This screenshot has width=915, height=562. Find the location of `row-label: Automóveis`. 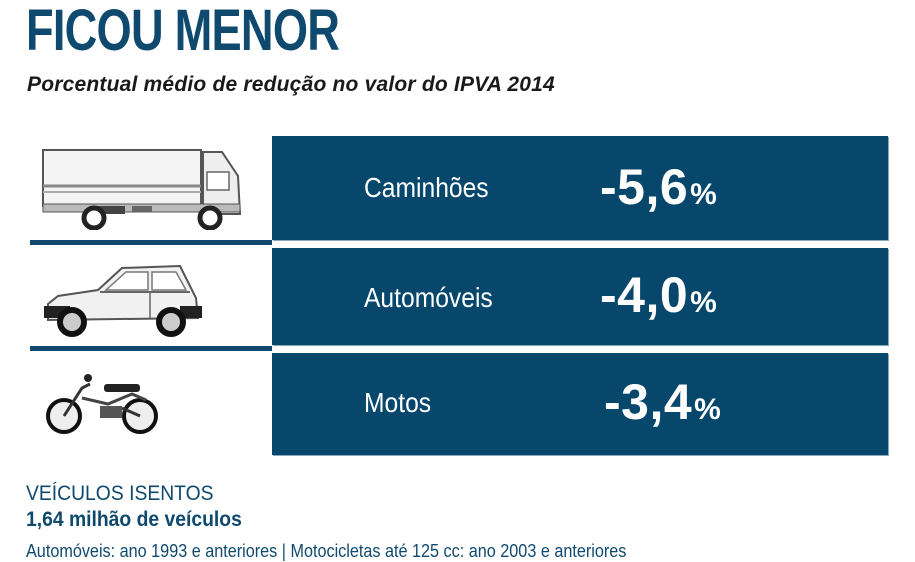

row-label: Automóveis is located at coordinates (428, 297).